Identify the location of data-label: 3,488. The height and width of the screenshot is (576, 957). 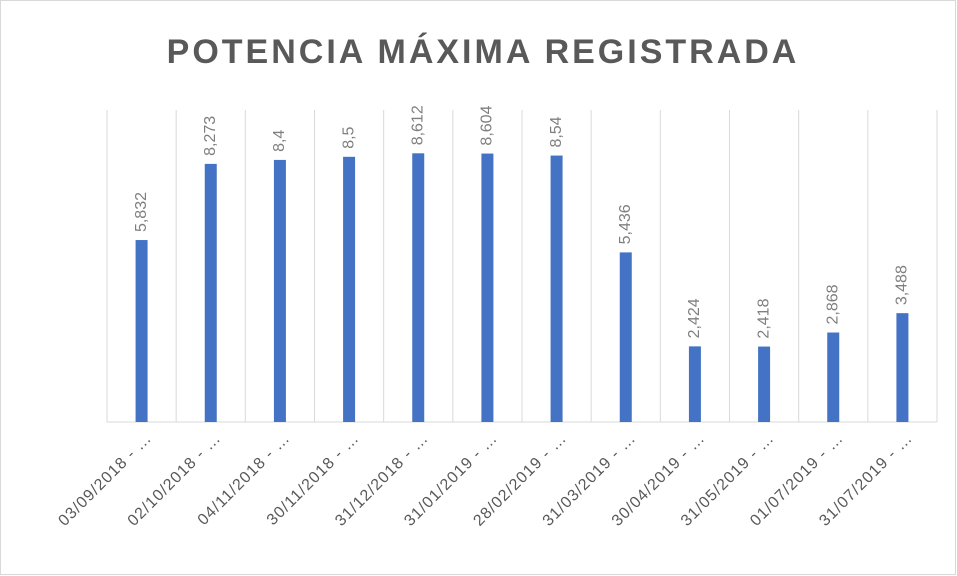
(902, 285).